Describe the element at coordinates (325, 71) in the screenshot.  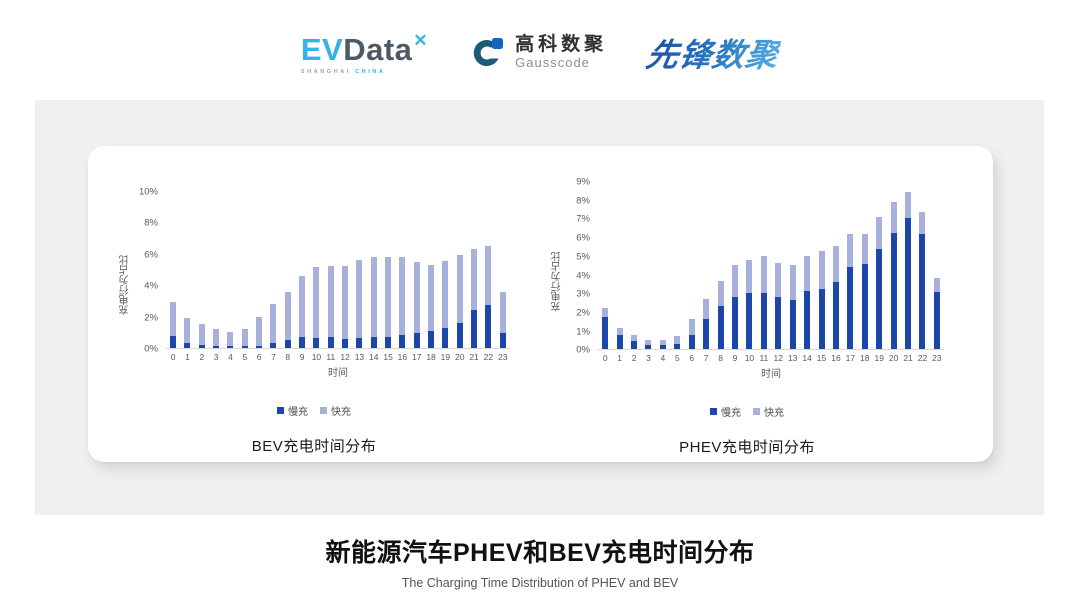
I see `evdata-sub-shanghai: SHANGHAI` at that location.